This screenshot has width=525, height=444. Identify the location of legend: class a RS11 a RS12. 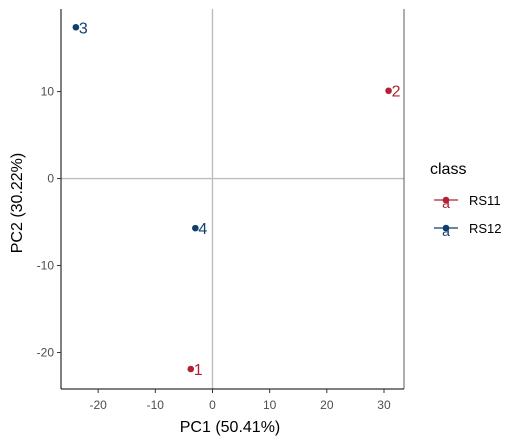
(466, 200).